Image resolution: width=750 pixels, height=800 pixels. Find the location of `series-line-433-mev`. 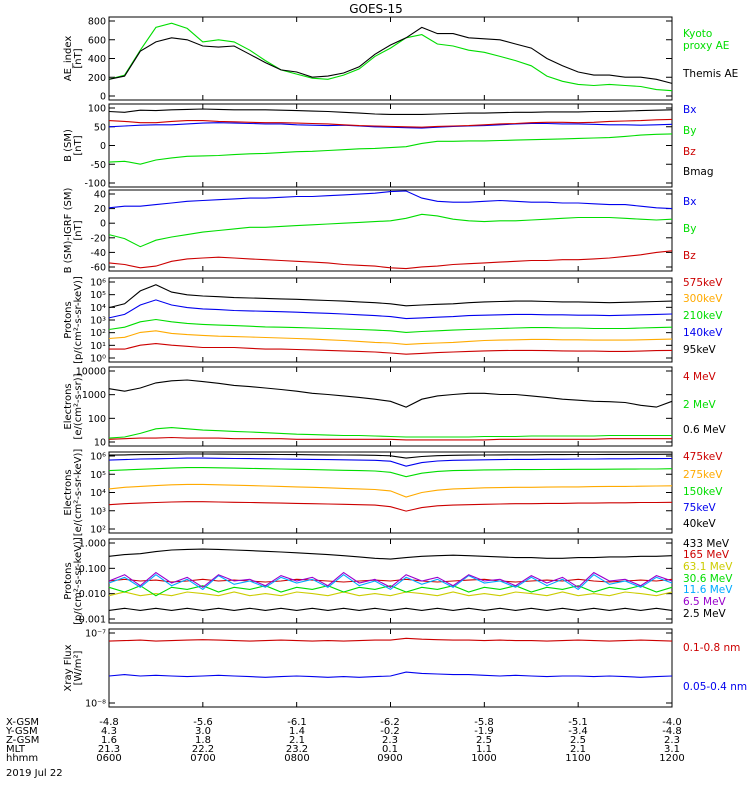

series-line-433-mev is located at coordinates (390, 554).